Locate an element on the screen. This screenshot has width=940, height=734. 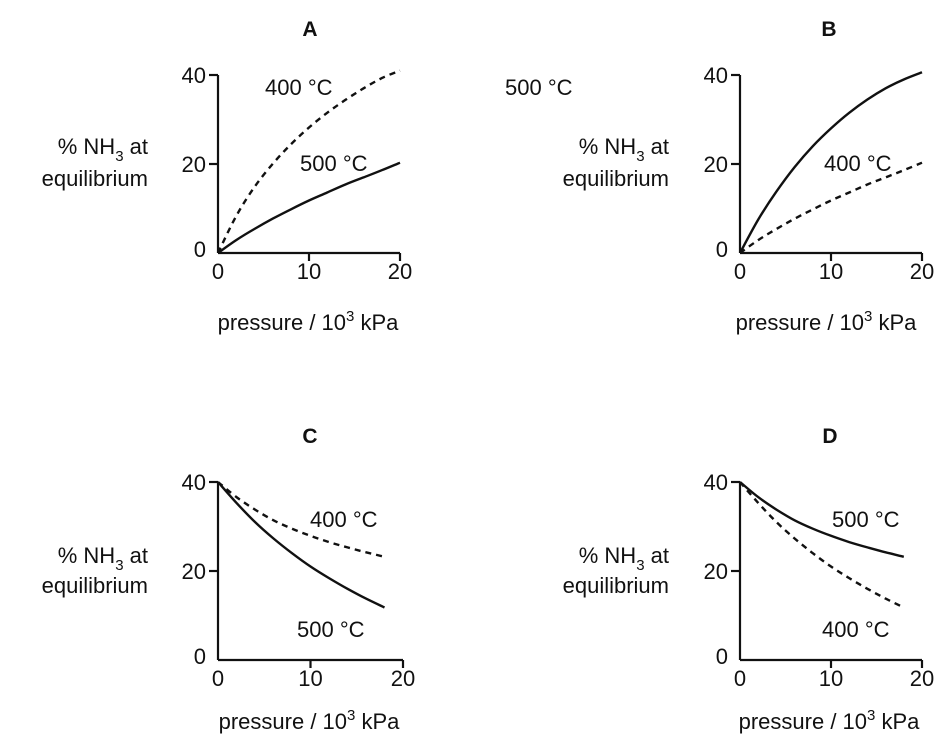
panel-title: C is located at coordinates (309, 436).